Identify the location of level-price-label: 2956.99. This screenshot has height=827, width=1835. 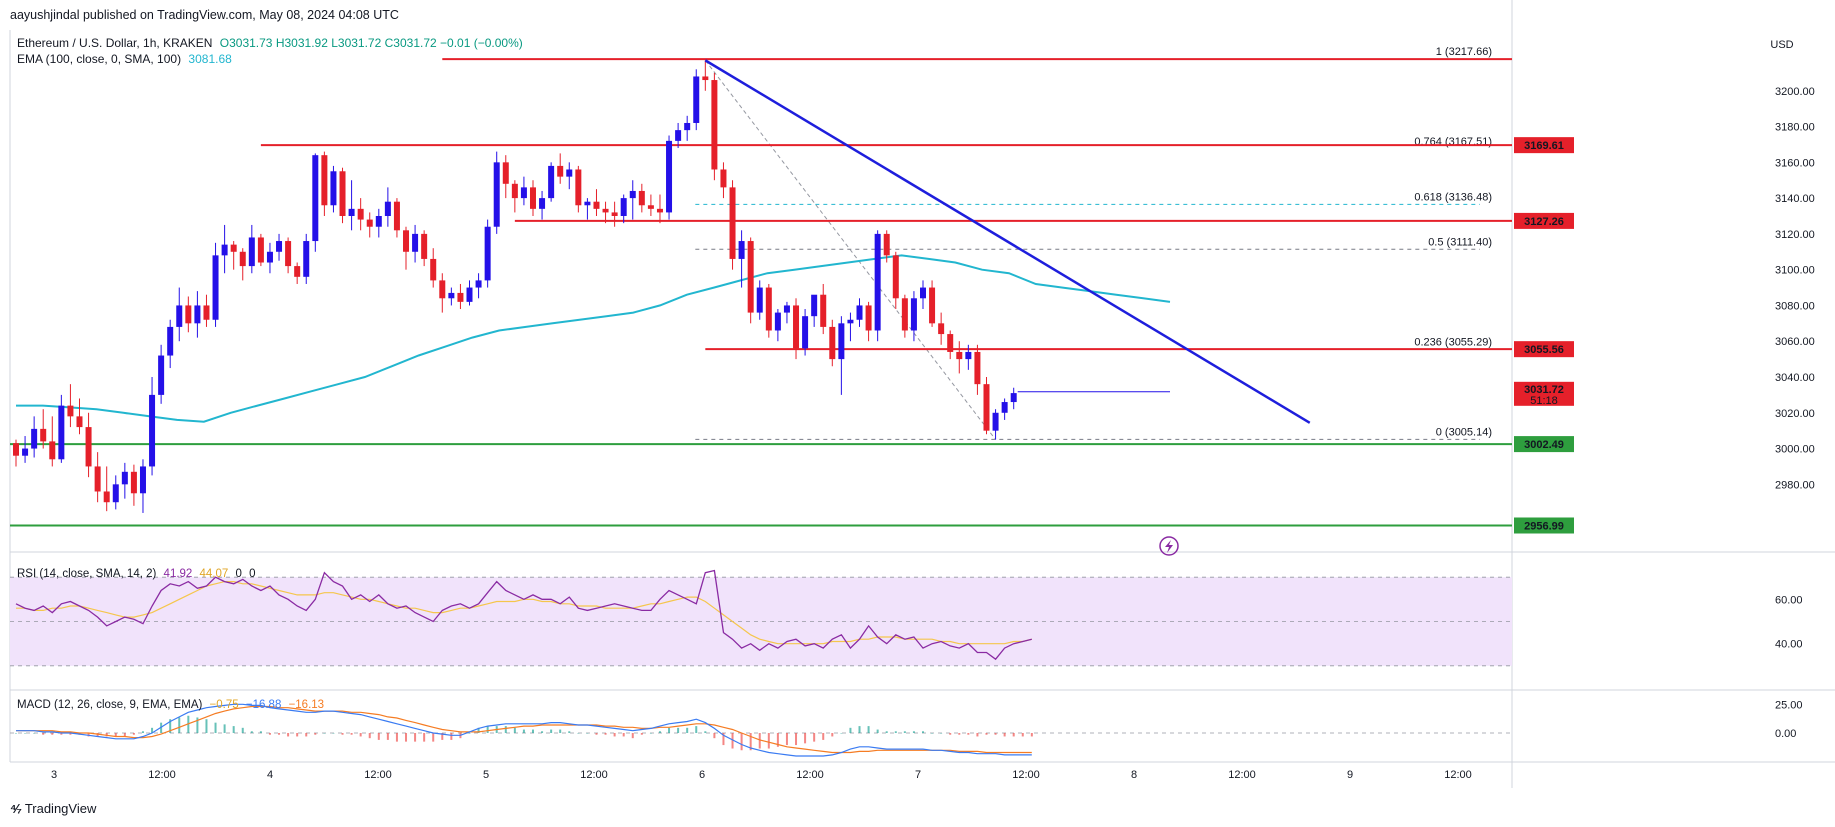
(1544, 526).